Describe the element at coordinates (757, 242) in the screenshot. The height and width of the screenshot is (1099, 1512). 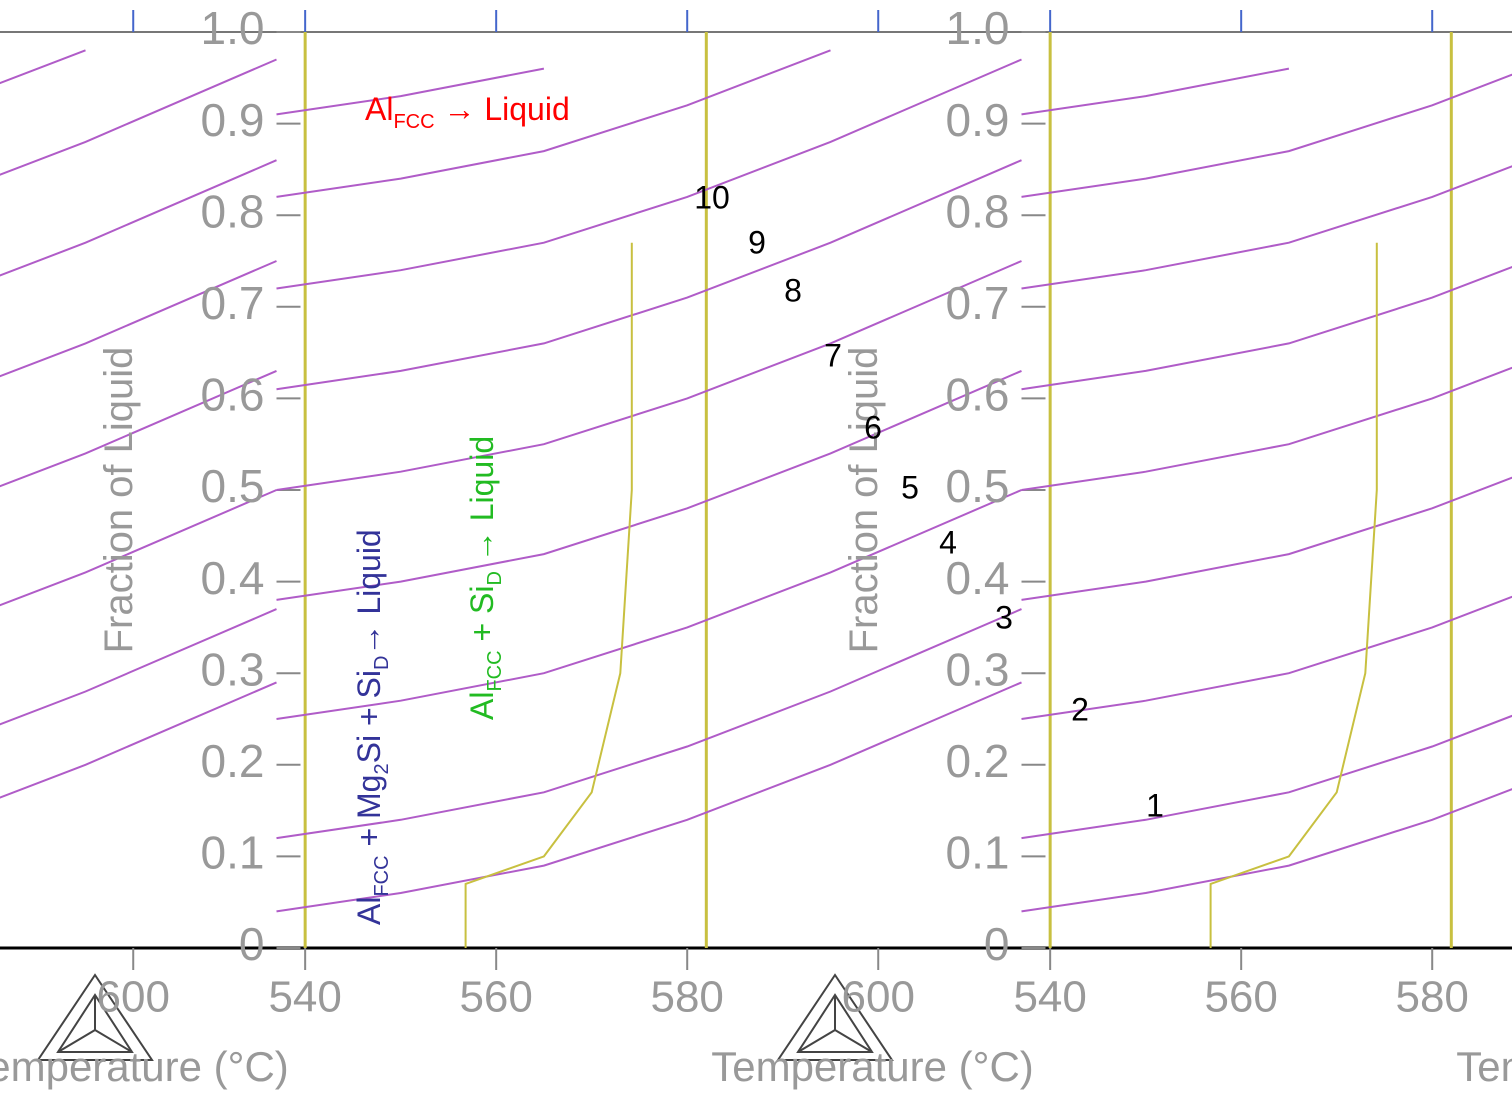
I see `curve-label: 9` at that location.